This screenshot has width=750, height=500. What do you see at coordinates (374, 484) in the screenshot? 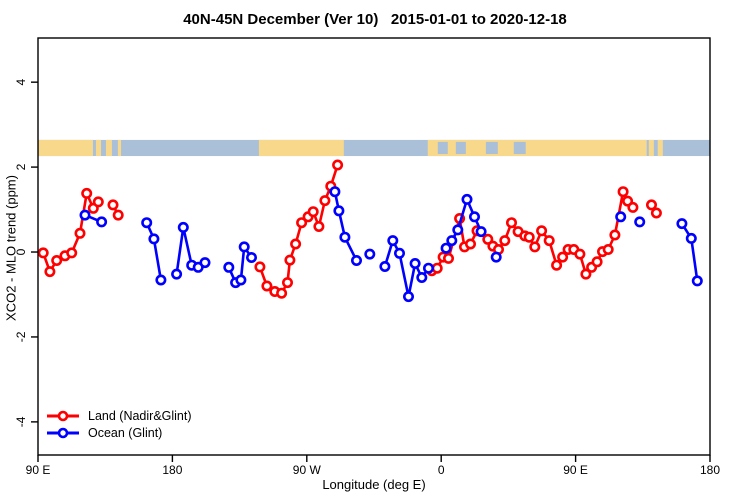
I see `x-axis-title: Longitude (deg E)` at bounding box center [374, 484].